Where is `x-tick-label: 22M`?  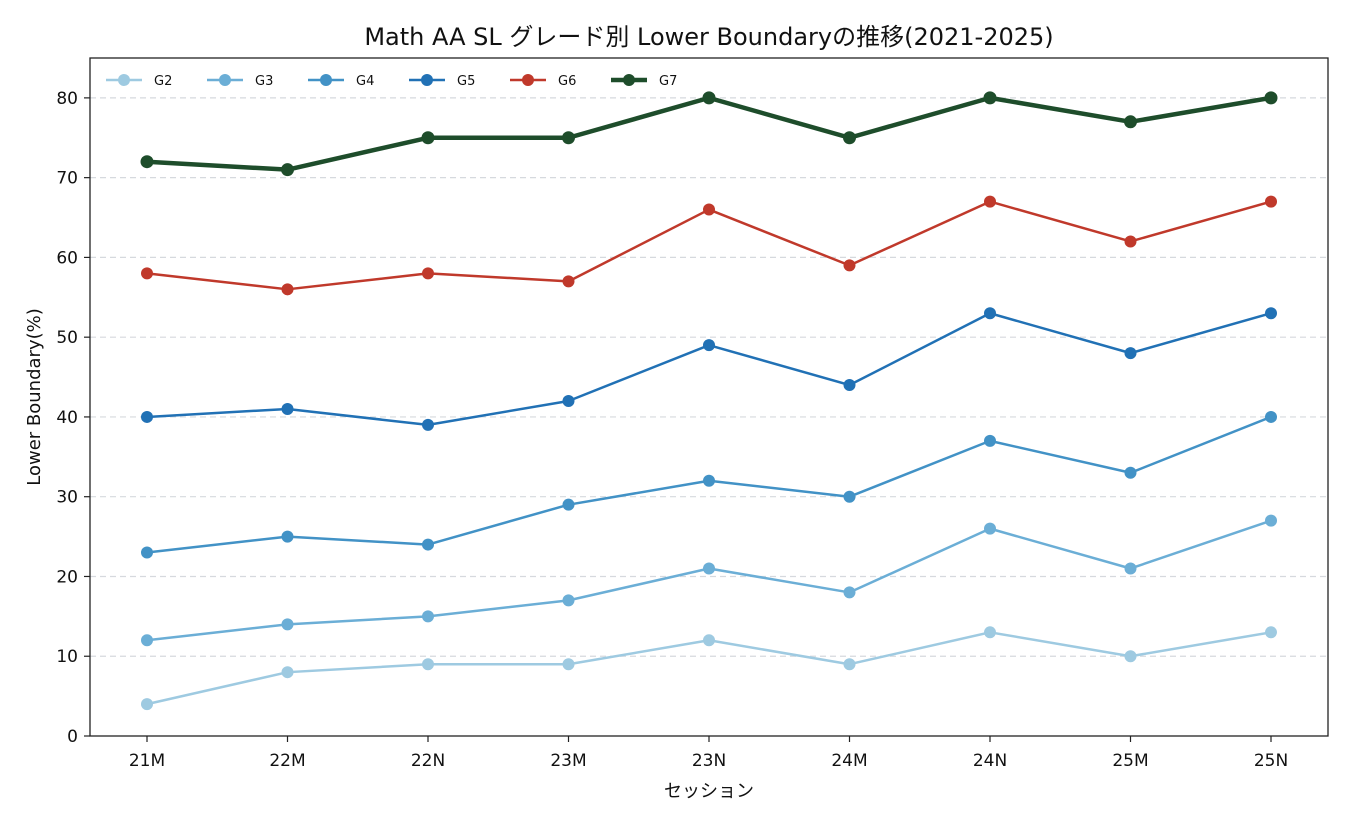 x-tick-label: 22M is located at coordinates (287, 761).